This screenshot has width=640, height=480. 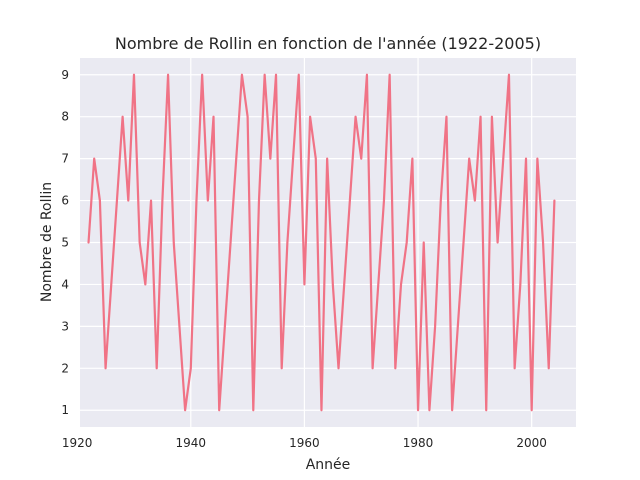 I want to click on y-tick-label: 9, so click(x=65, y=75).